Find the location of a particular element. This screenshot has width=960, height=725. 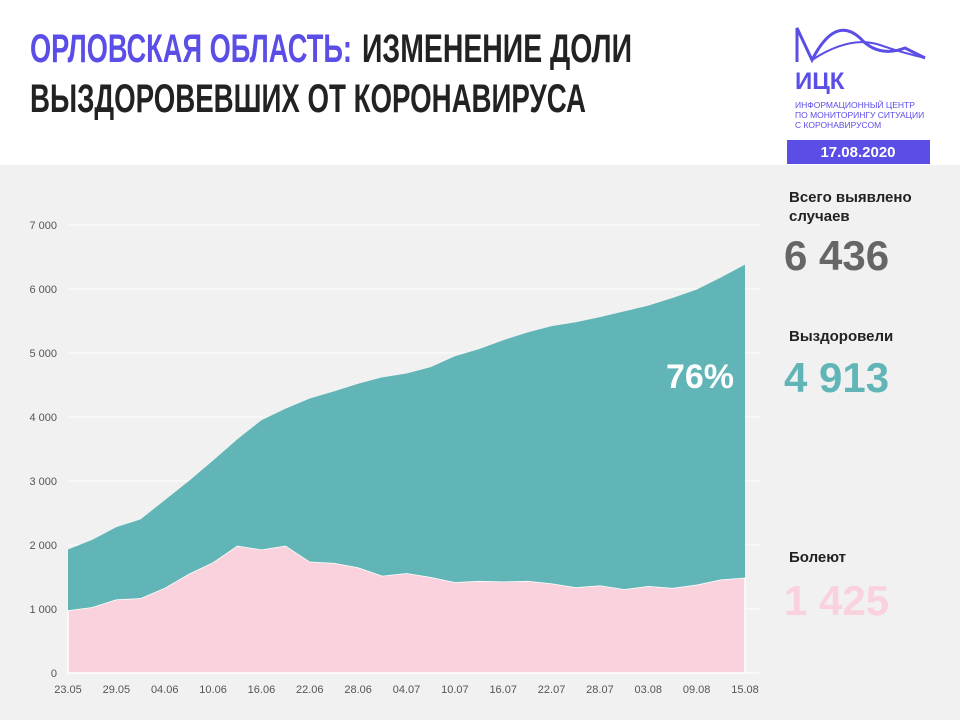

stat-value: 6 436 is located at coordinates (836, 255).